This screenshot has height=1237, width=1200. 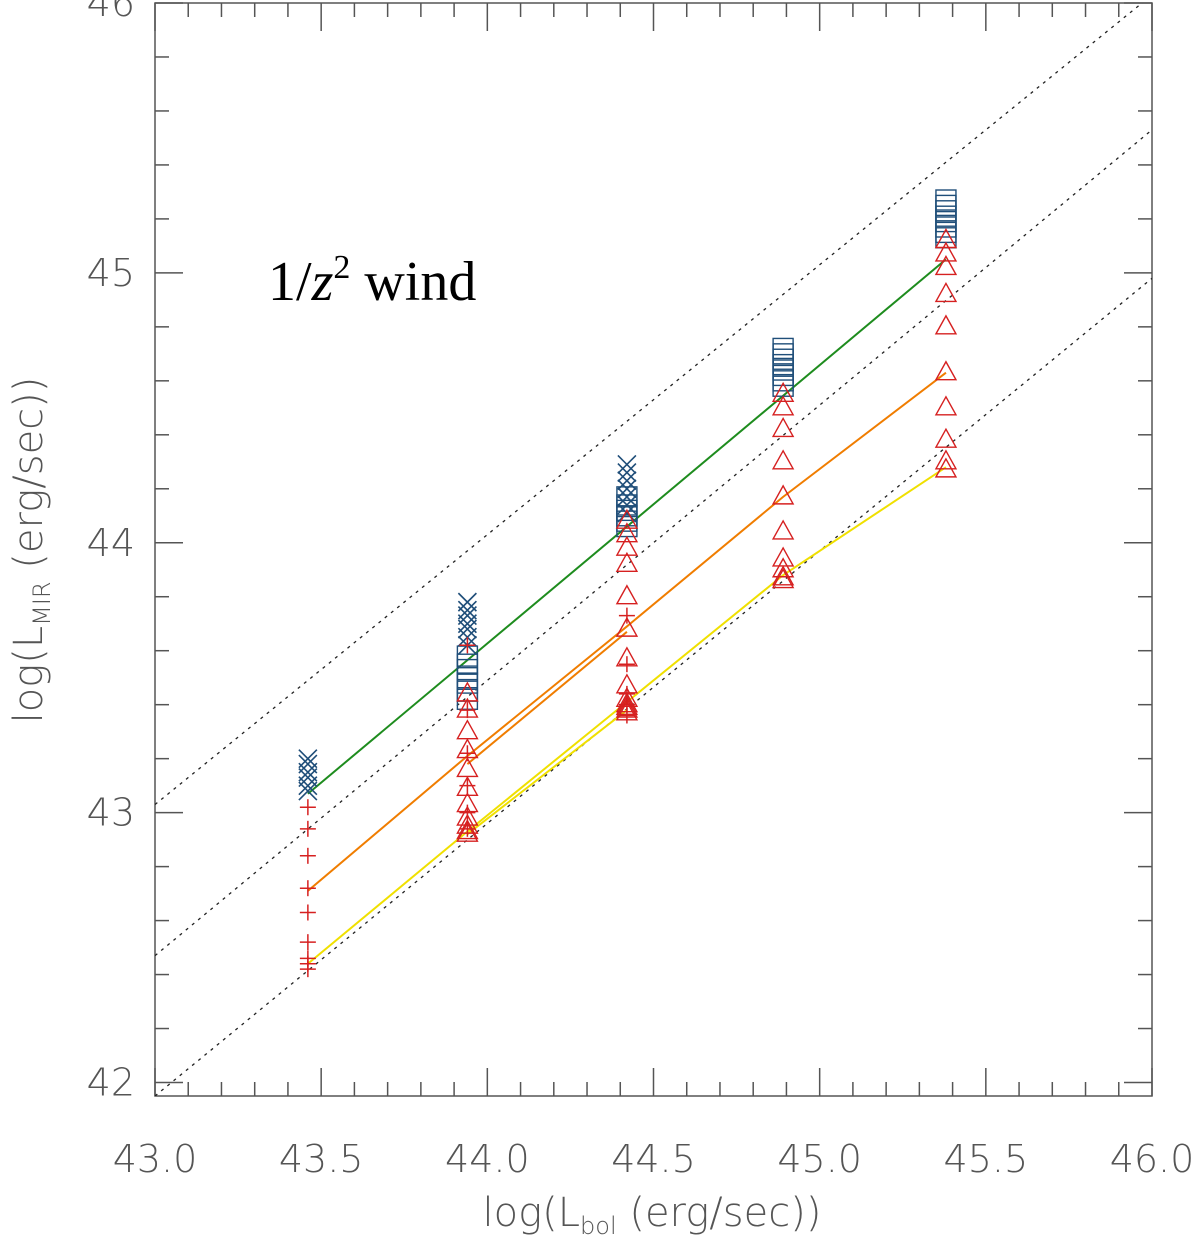 I want to click on y-tick-label: 46, so click(x=111, y=12).